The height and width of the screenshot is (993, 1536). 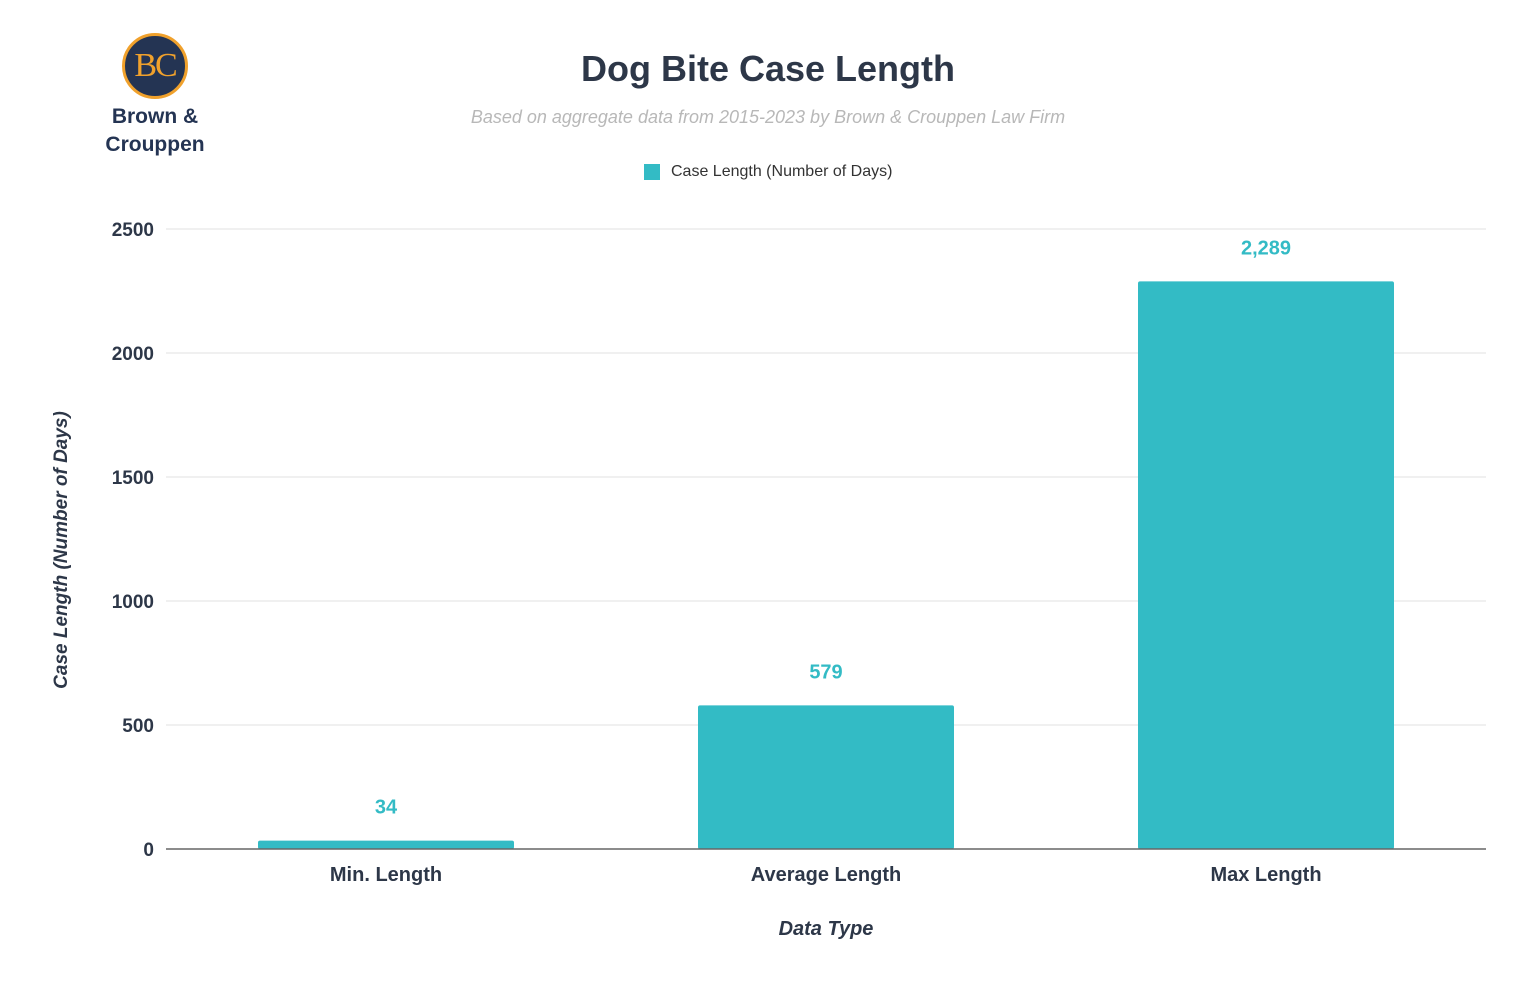 What do you see at coordinates (1265, 875) in the screenshot?
I see `x-tick-label: Max Length` at bounding box center [1265, 875].